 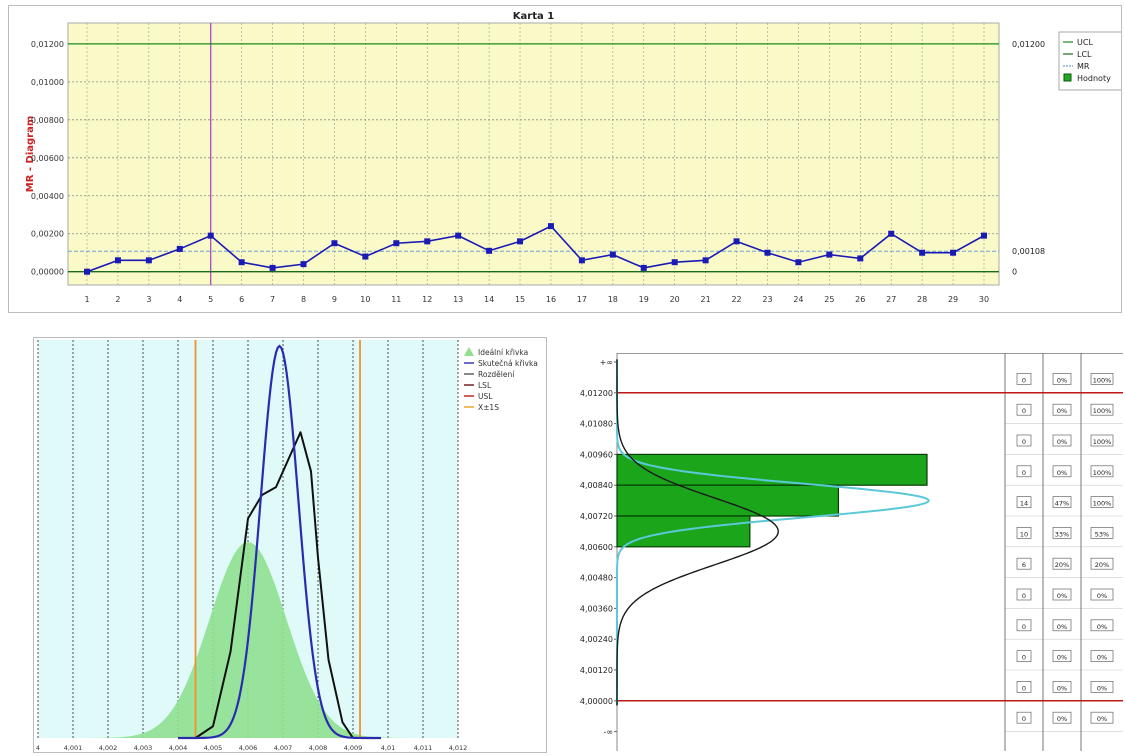 What do you see at coordinates (47, 272) in the screenshot?
I see `y-tick-label: 0,00000` at bounding box center [47, 272].